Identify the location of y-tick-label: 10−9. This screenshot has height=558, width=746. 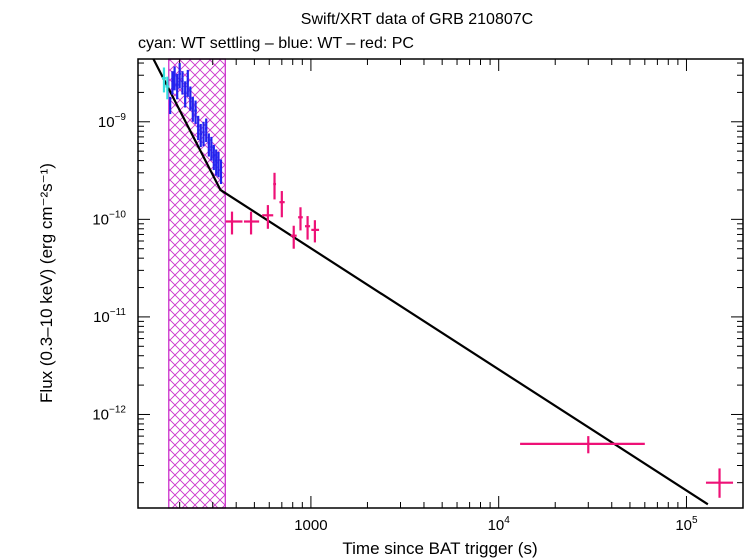
(112, 121).